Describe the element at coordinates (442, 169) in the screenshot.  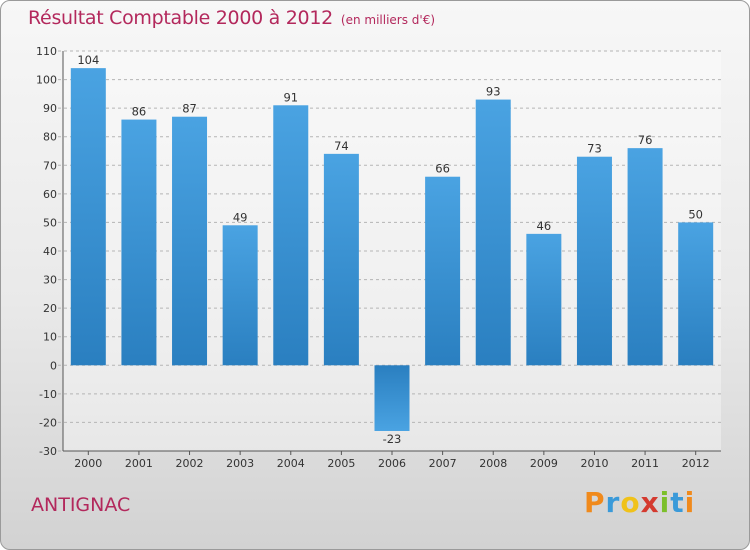
I see `data-label: 66` at that location.